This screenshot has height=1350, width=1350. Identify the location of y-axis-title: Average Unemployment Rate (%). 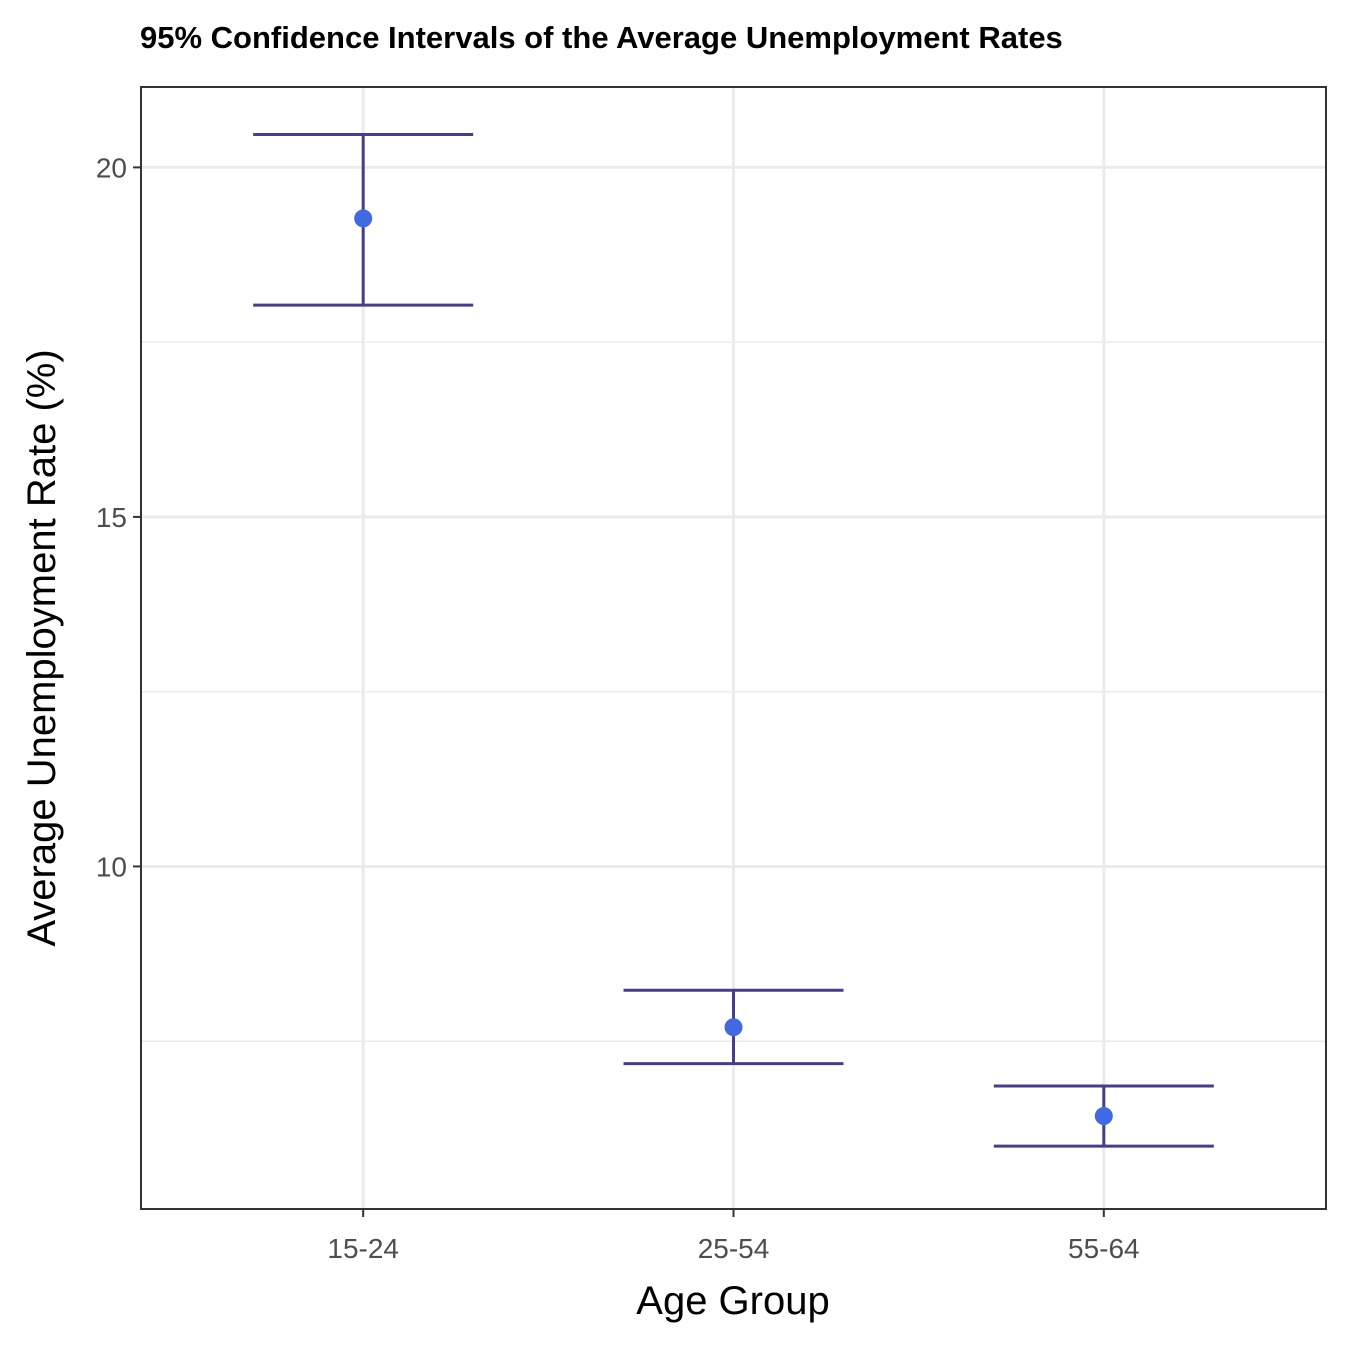
(42, 647).